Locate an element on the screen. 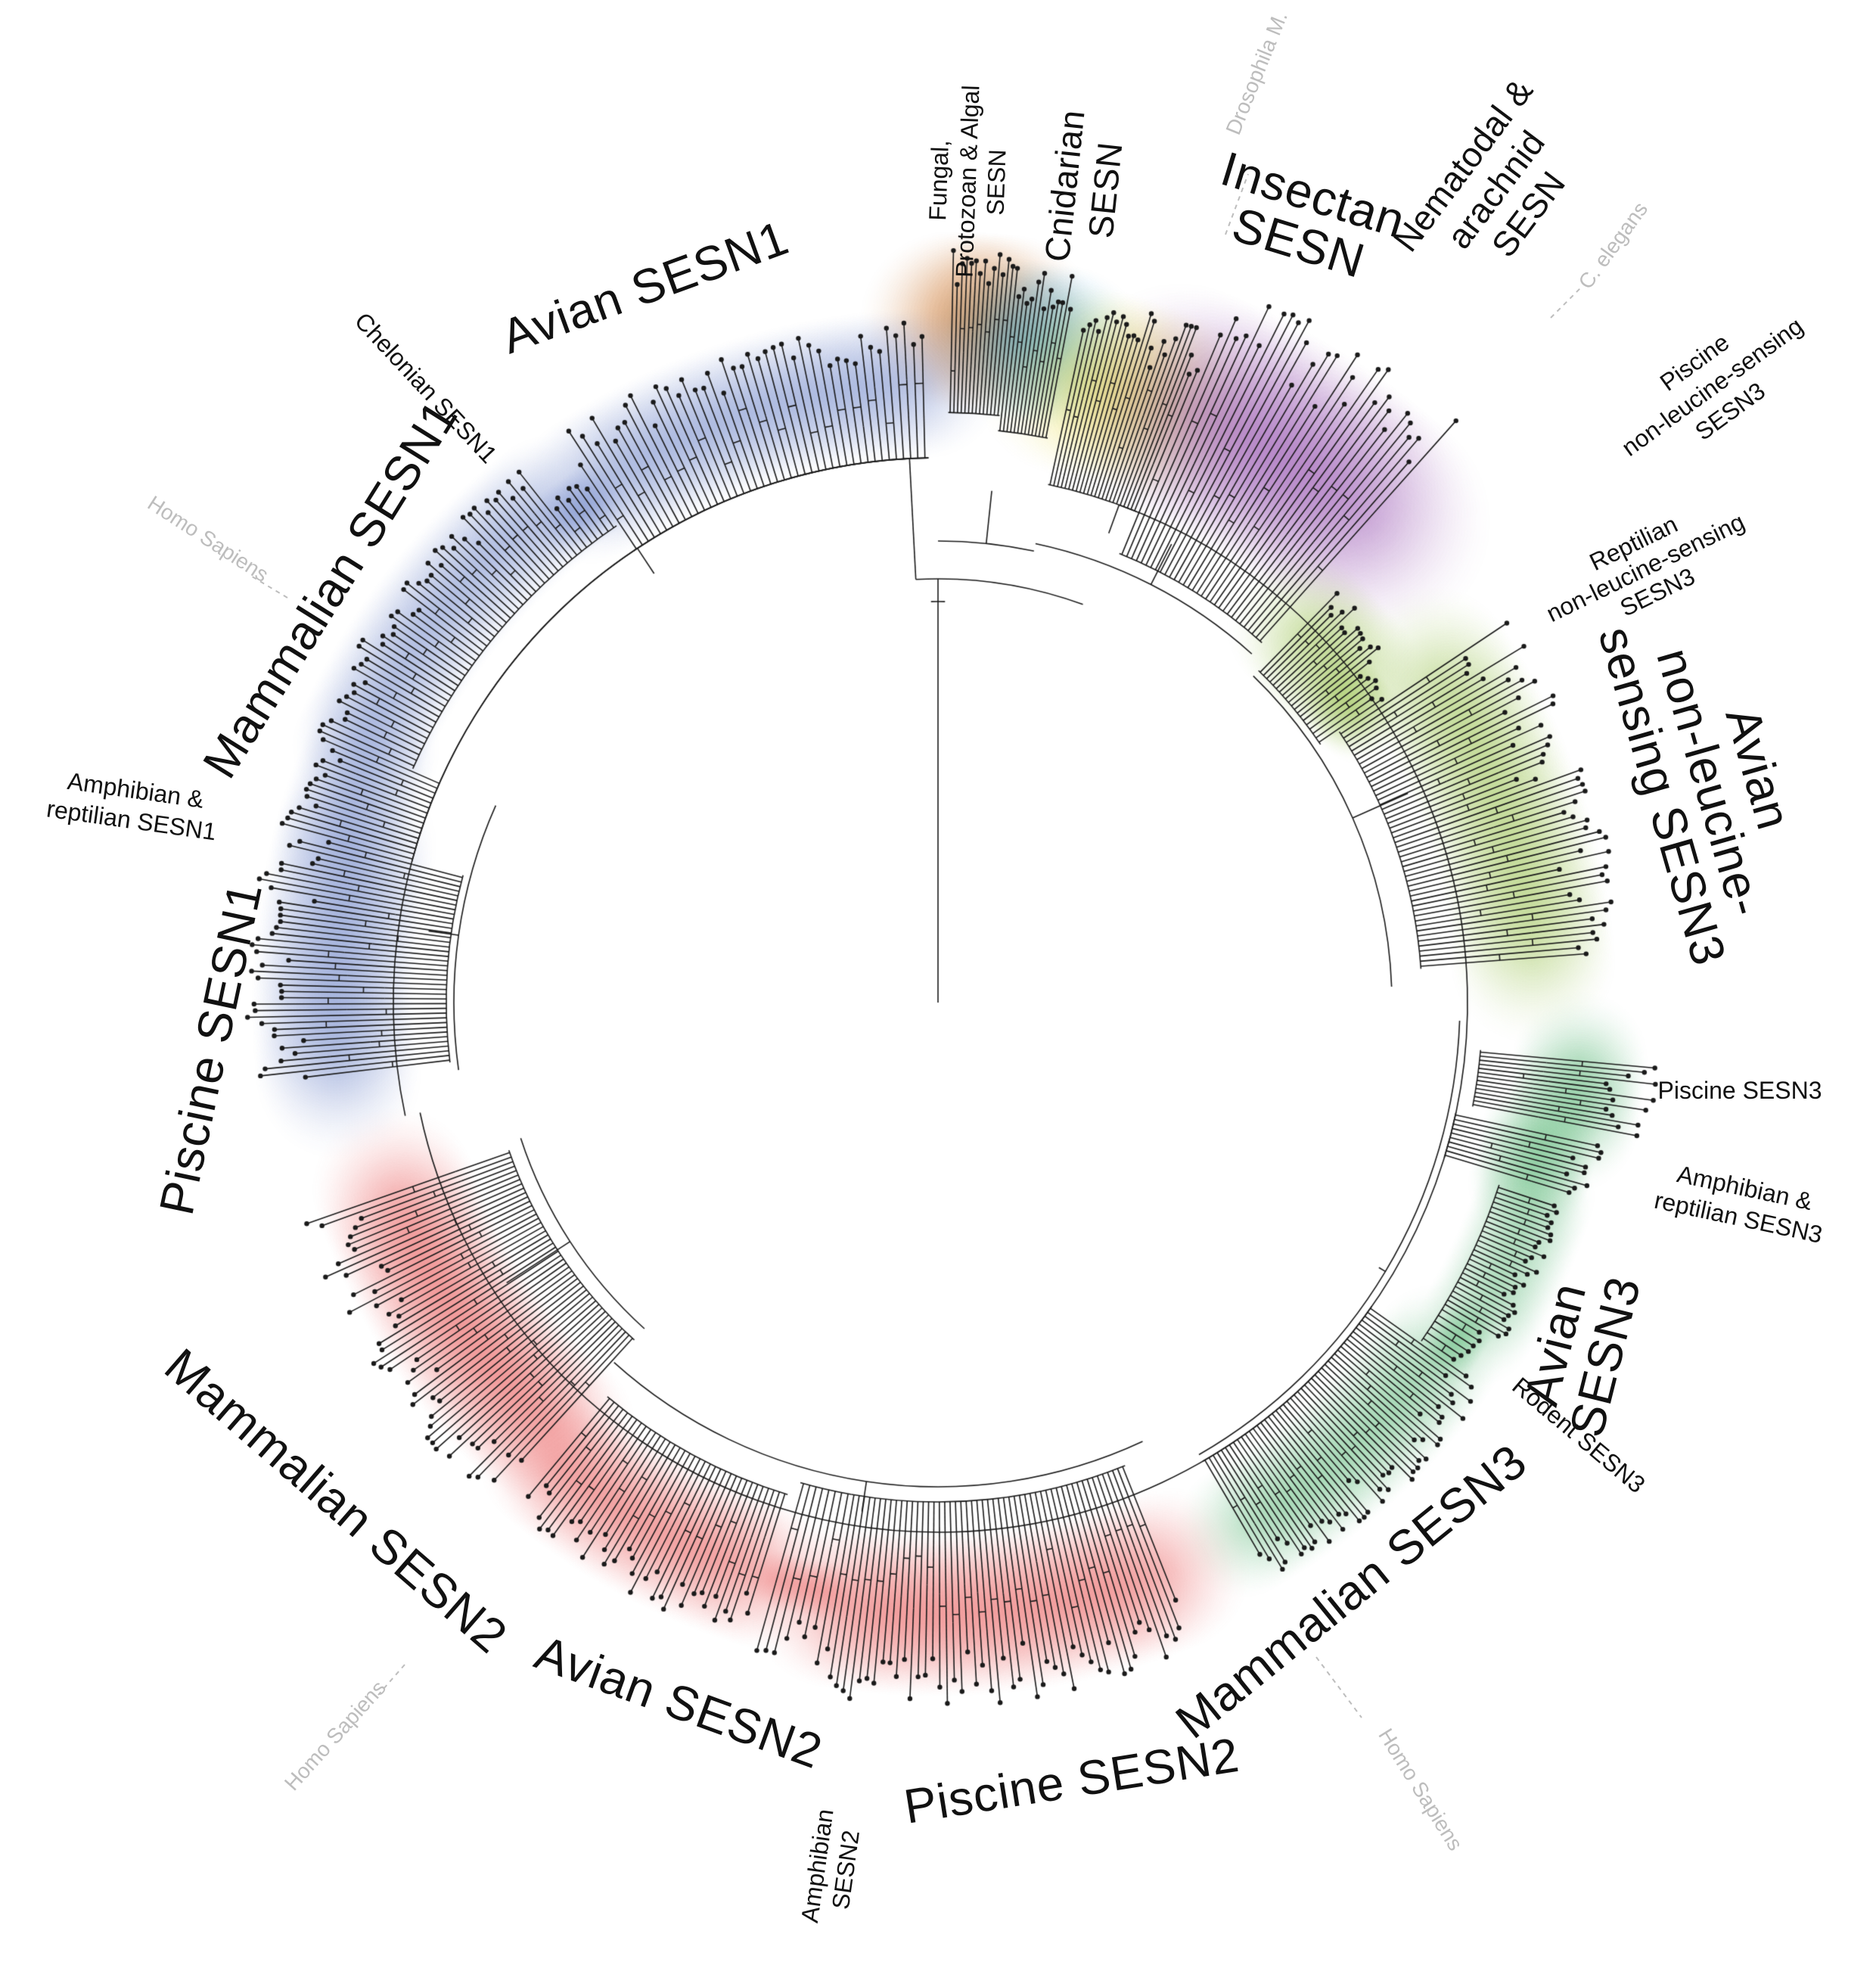  clade-label-line: Piscine SESN3 is located at coordinates (1740, 1090).